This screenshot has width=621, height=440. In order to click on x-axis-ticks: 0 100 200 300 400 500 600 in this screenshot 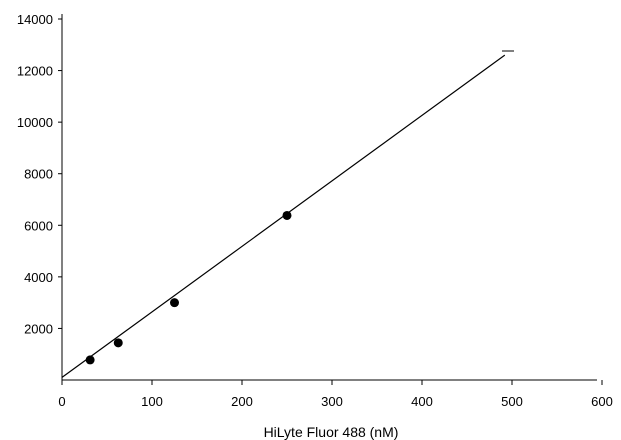, I will do `click(335, 394)`.